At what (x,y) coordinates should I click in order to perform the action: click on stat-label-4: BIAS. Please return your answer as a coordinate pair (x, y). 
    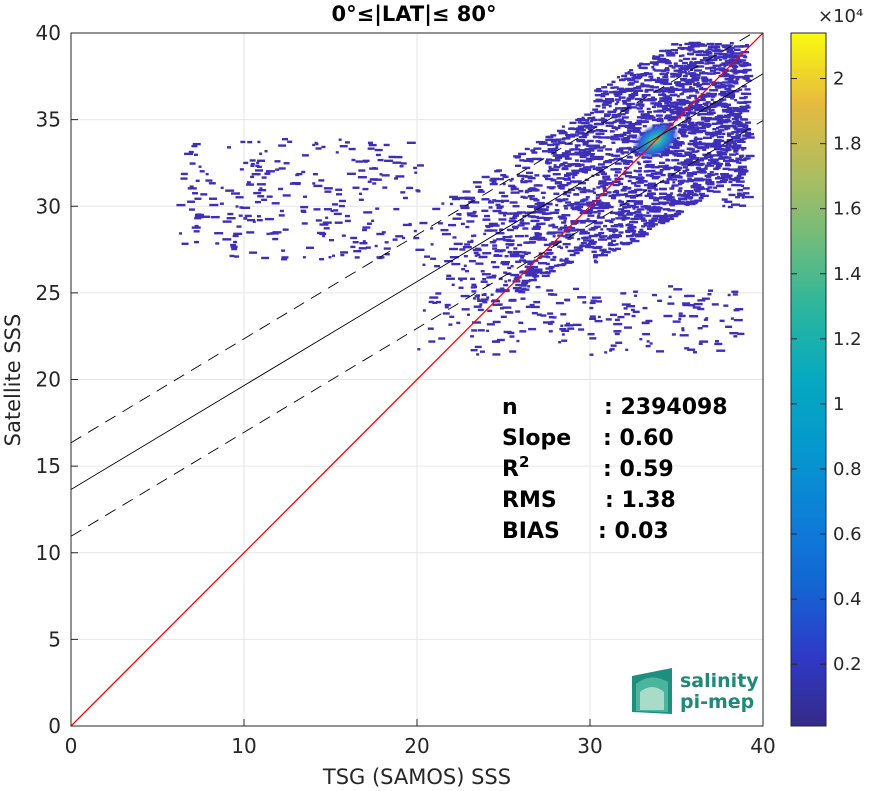
    Looking at the image, I should click on (531, 531).